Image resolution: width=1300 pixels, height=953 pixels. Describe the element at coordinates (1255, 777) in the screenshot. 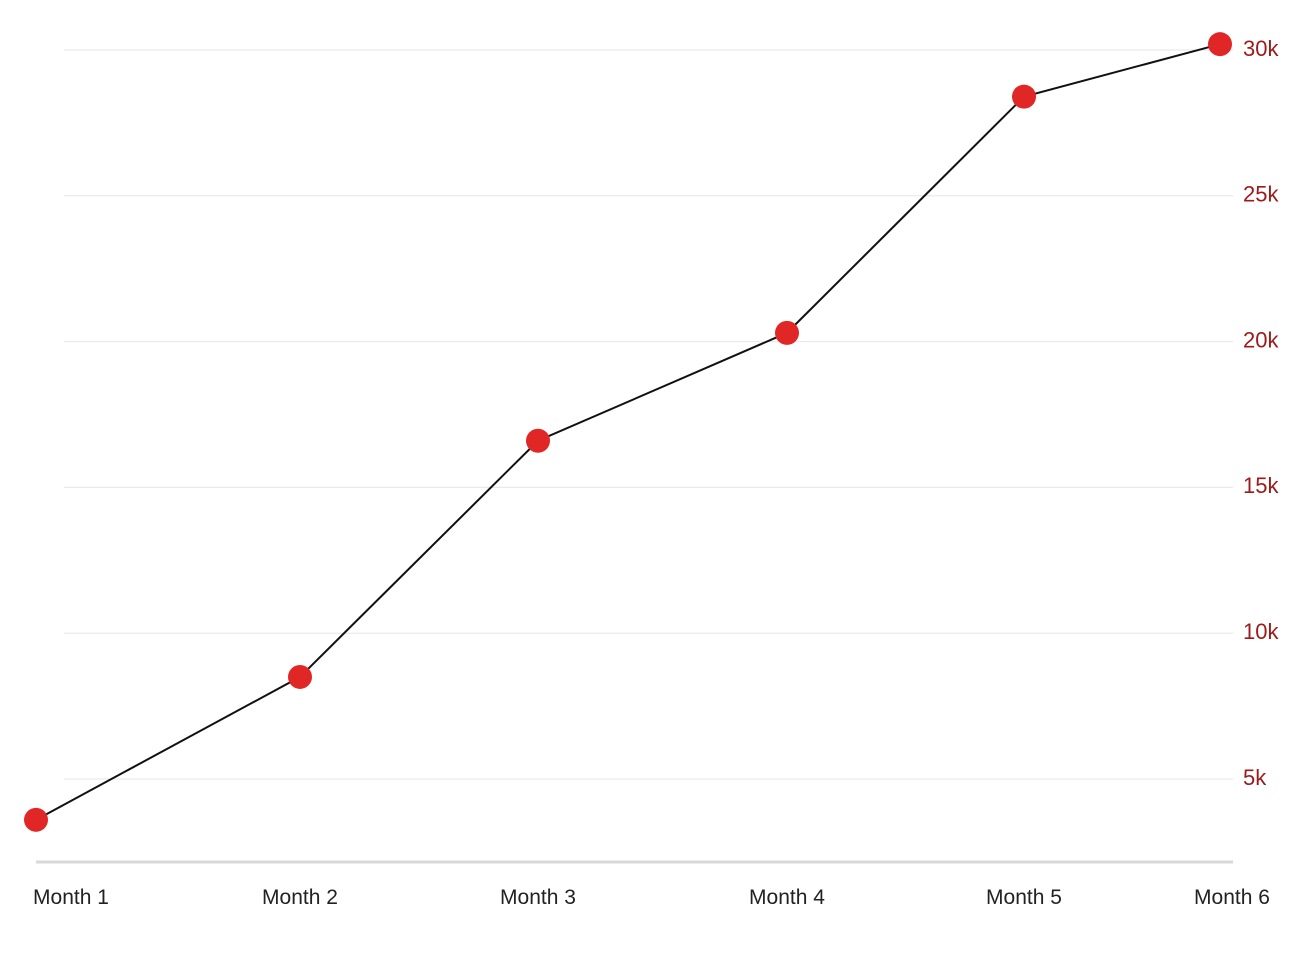

I see `y-tick-label: 5k` at that location.